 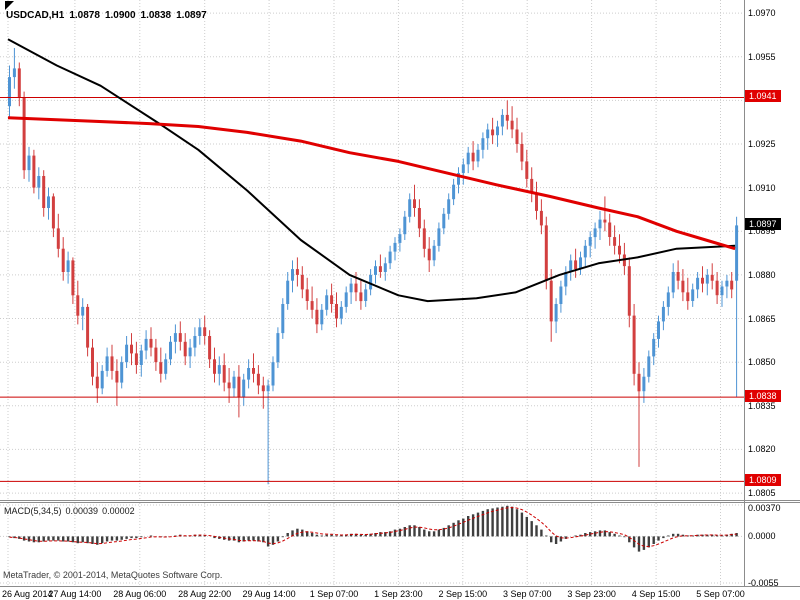 What do you see at coordinates (656, 594) in the screenshot?
I see `time-axis-label: 4 Sep 15:00` at bounding box center [656, 594].